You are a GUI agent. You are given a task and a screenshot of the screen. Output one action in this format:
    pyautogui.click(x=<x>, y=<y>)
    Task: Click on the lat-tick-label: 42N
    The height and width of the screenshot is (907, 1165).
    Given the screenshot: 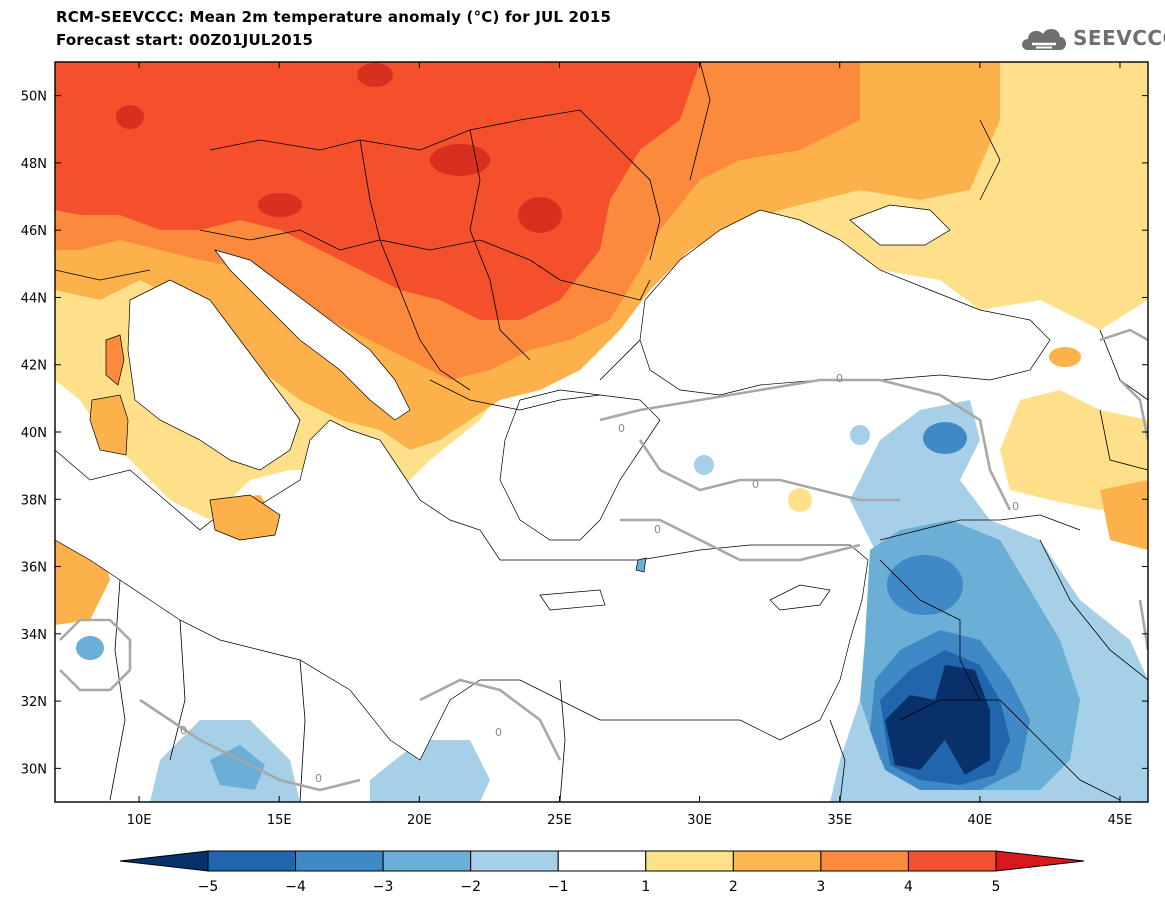 What is the action you would take?
    pyautogui.click(x=34, y=366)
    